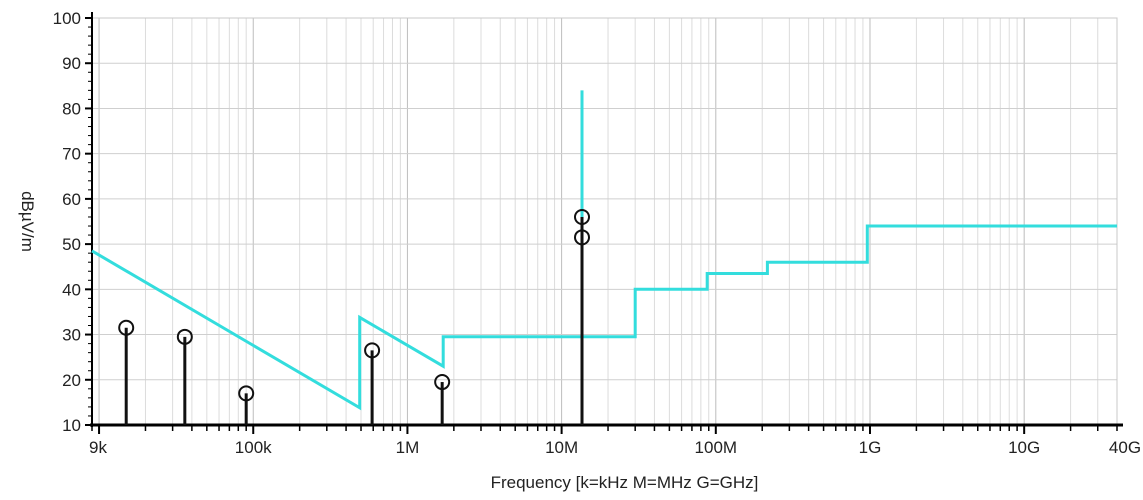 Image resolution: width=1143 pixels, height=500 pixels. I want to click on x-tick-label: 1G, so click(870, 447).